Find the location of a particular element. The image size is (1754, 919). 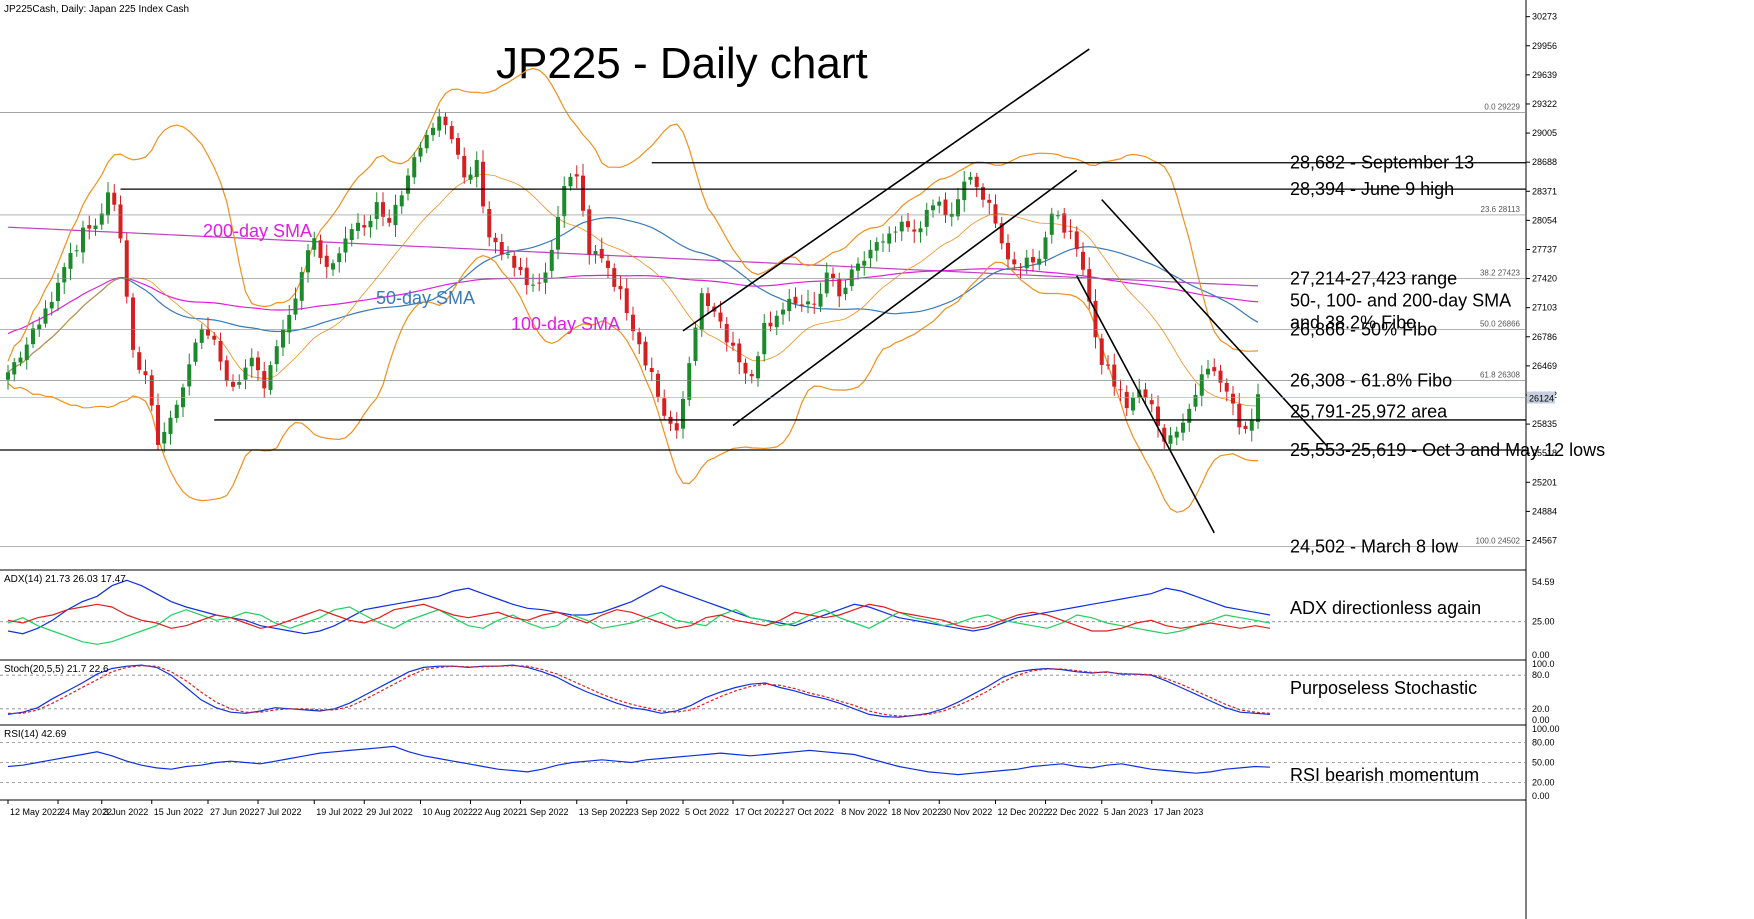

indicator-series is located at coordinates (639, 691).